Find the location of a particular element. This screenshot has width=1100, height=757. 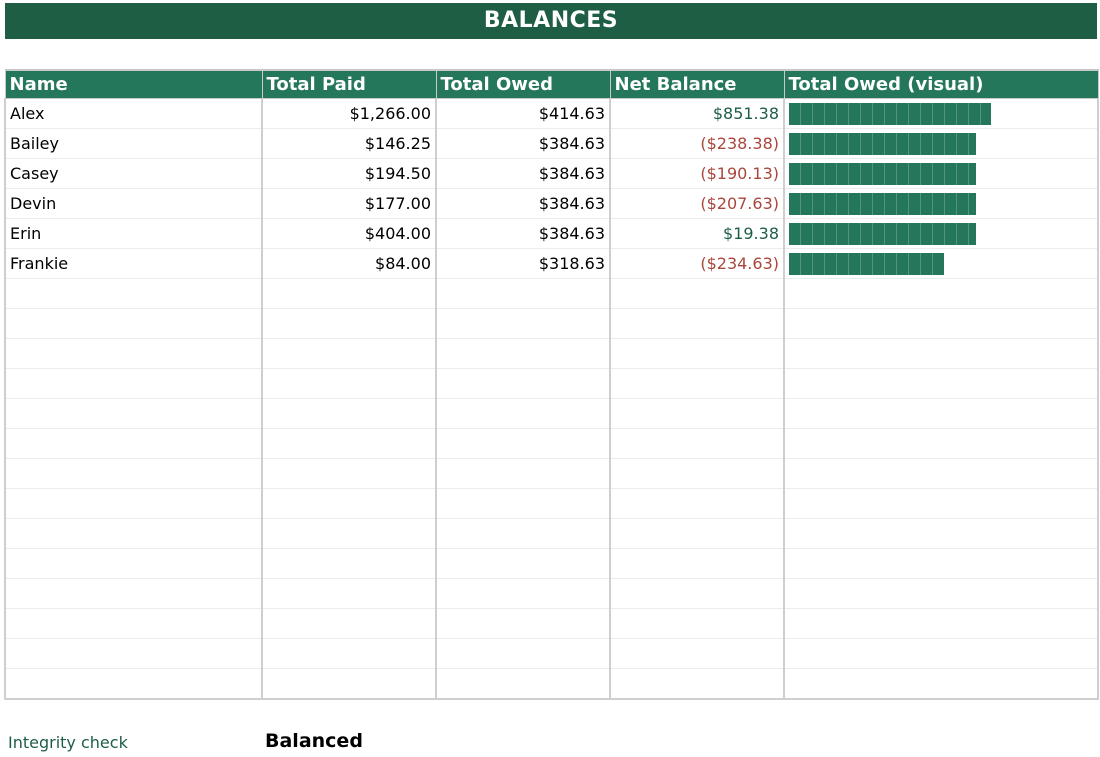

cell-net-balance: ($190.13) is located at coordinates (697, 173).